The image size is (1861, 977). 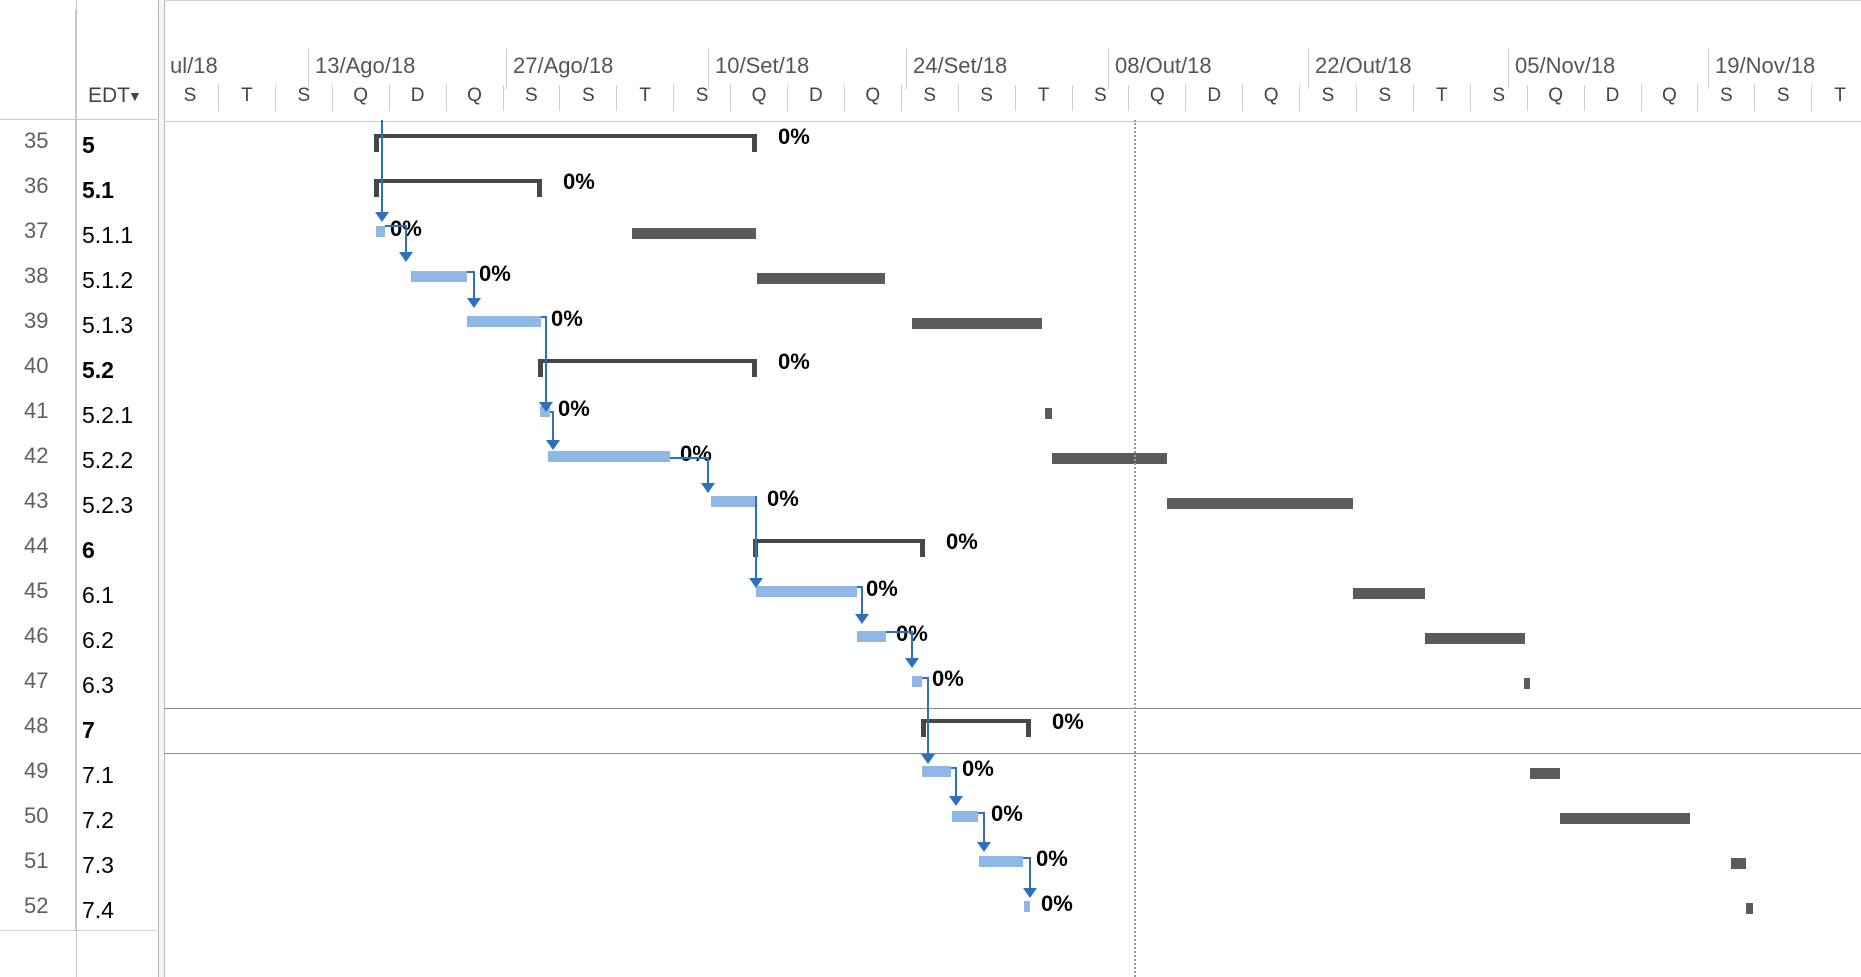 I want to click on row-number-cell: 40, so click(x=38, y=367).